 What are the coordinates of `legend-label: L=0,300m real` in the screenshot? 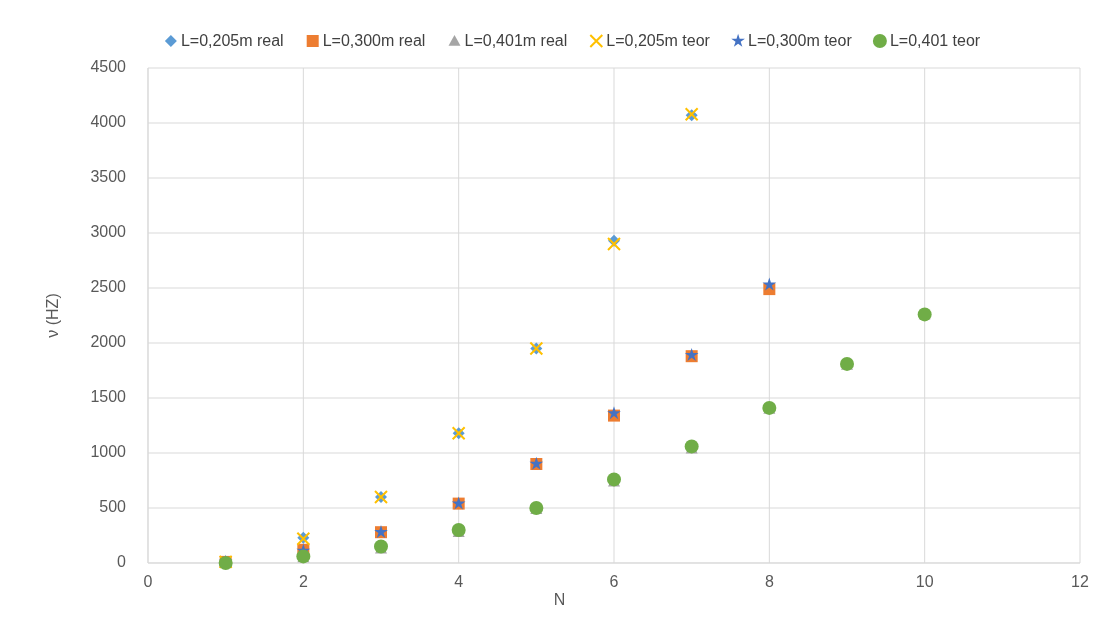 It's located at (374, 40).